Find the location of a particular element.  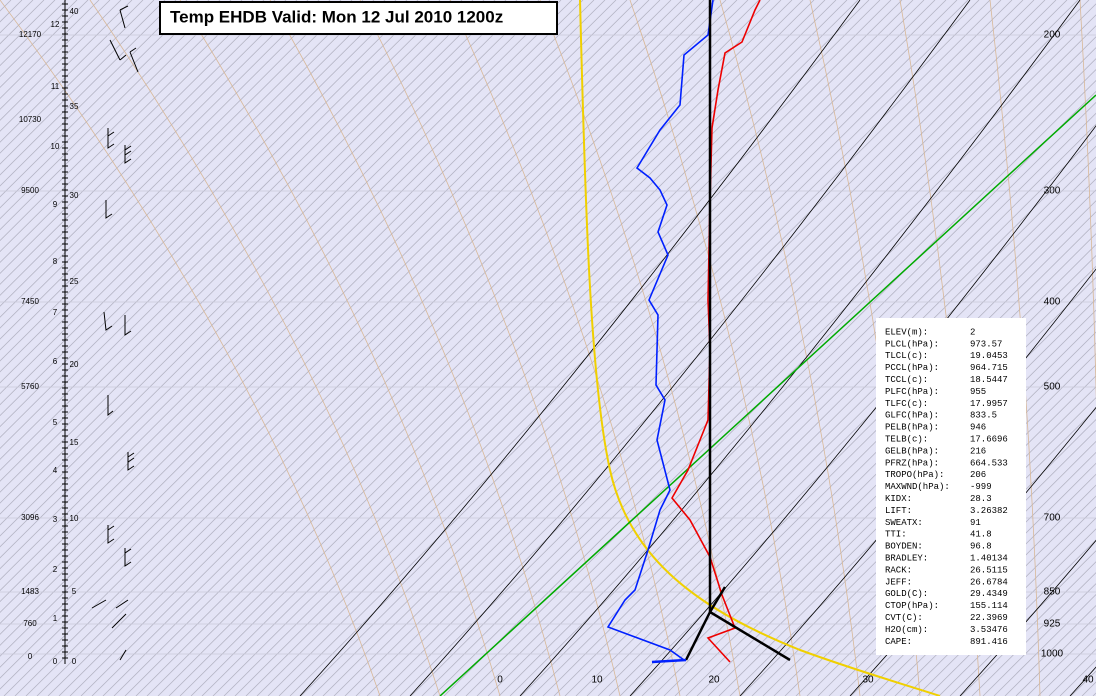

temperature-label: 40 is located at coordinates (1088, 680).